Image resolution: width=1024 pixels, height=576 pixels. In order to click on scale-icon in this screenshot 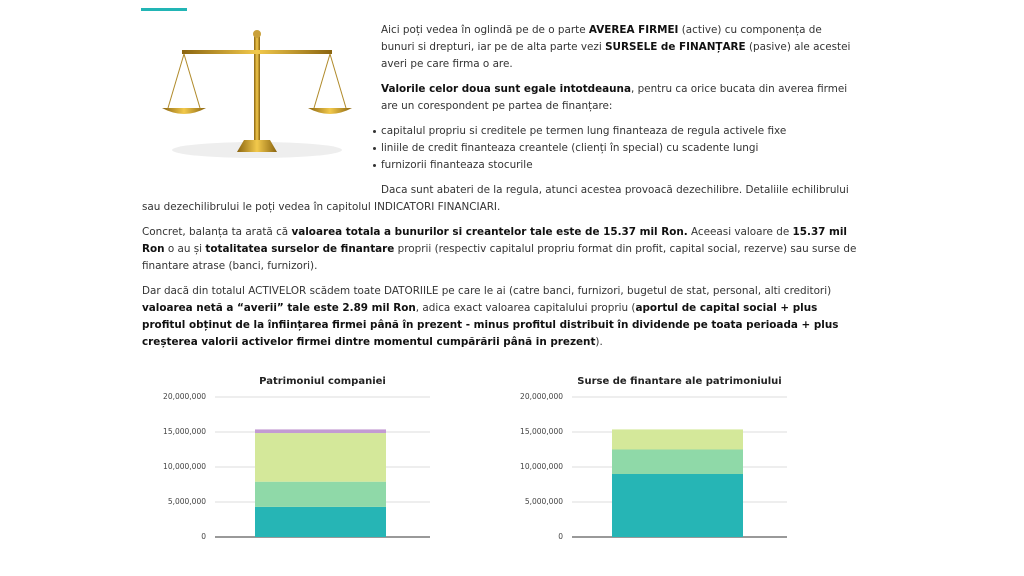, I will do `click(257, 94)`.